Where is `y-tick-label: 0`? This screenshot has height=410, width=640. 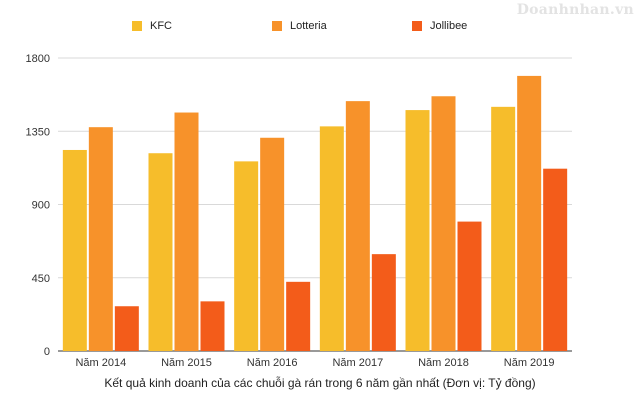 y-tick-label: 0 is located at coordinates (47, 352).